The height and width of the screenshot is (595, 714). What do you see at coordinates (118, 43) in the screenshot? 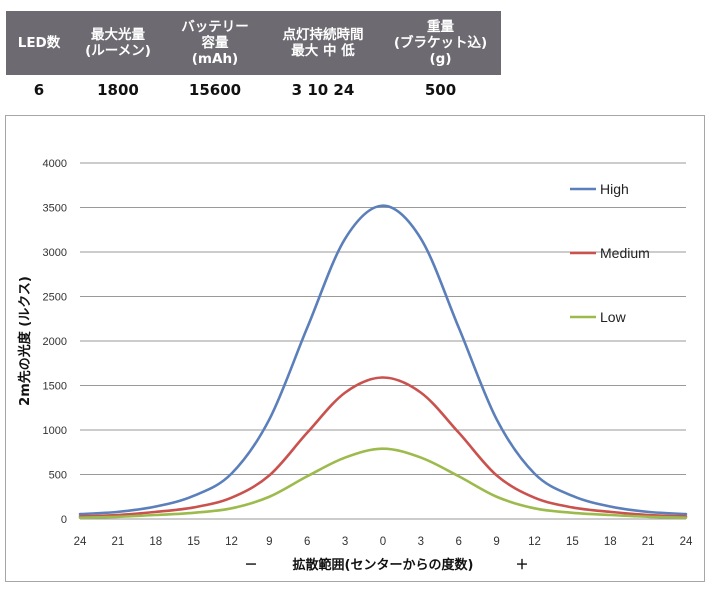
I see `header-max-lumen: 最大光量 (ルーメン)` at bounding box center [118, 43].